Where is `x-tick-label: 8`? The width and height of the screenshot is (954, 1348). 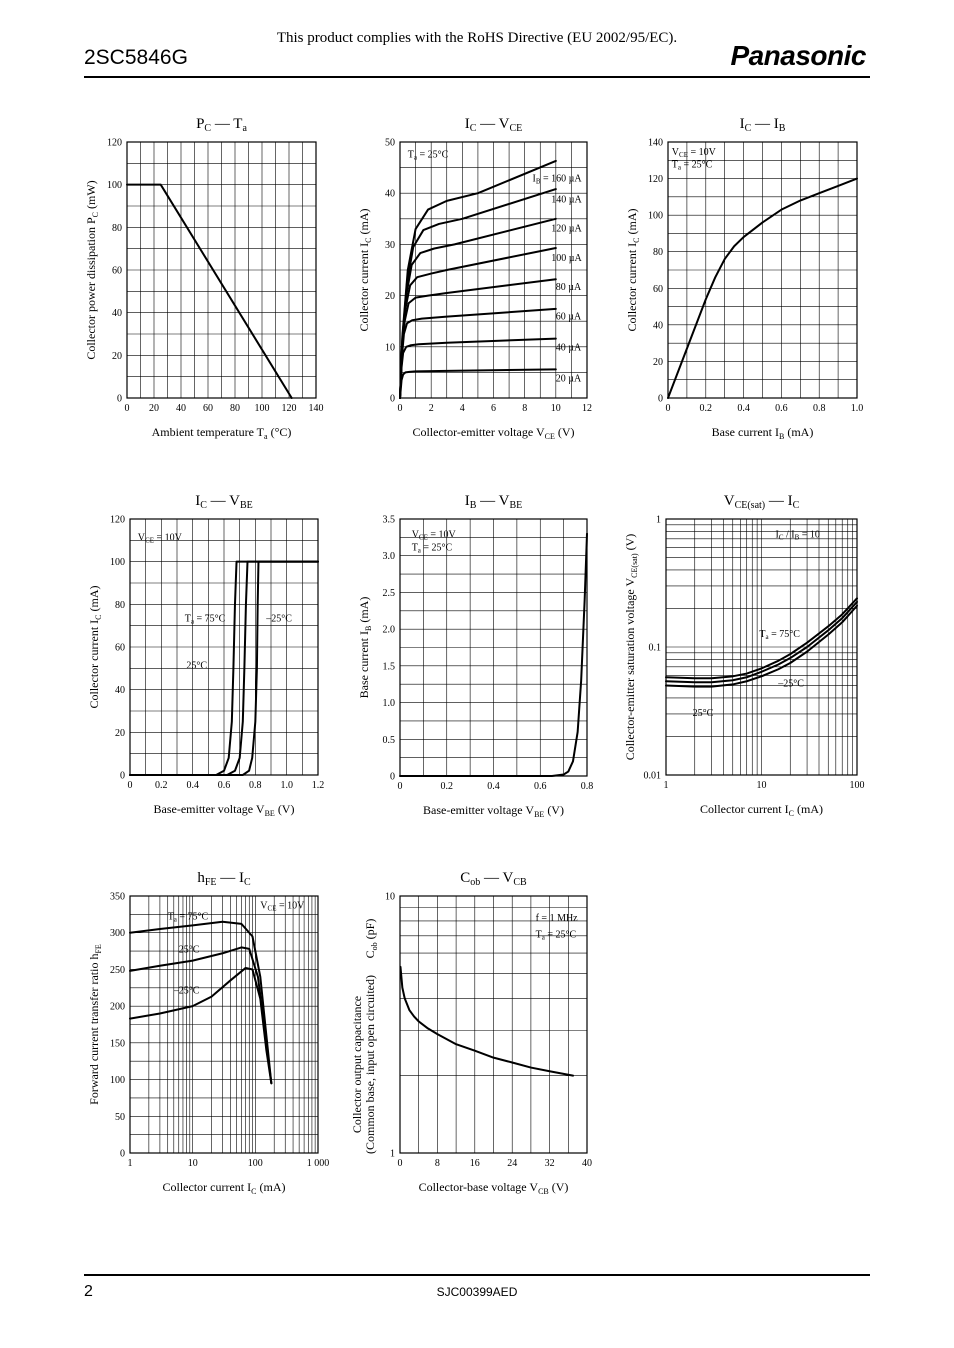
x-tick-label: 8 is located at coordinates (524, 408).